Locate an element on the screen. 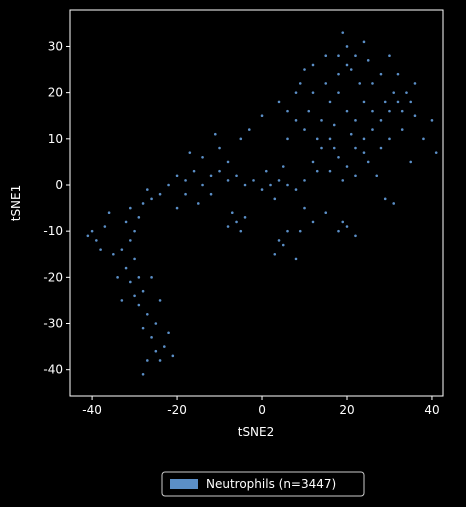 The width and height of the screenshot is (466, 507). legend: Neutrophils (n=3447) is located at coordinates (263, 484).